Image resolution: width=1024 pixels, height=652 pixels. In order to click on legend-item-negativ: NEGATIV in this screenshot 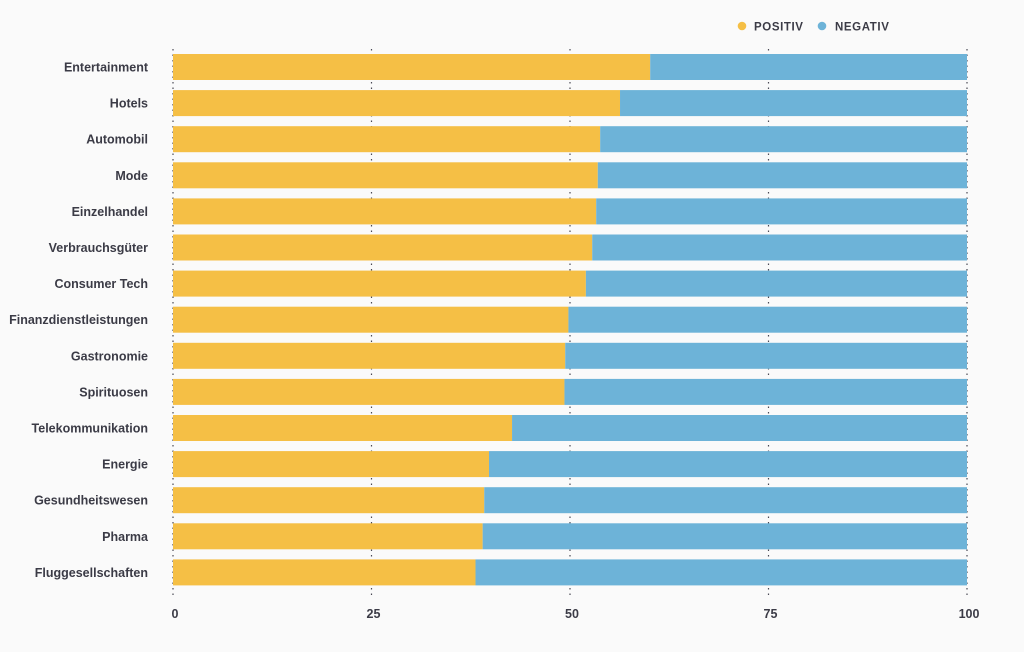, I will do `click(853, 27)`.